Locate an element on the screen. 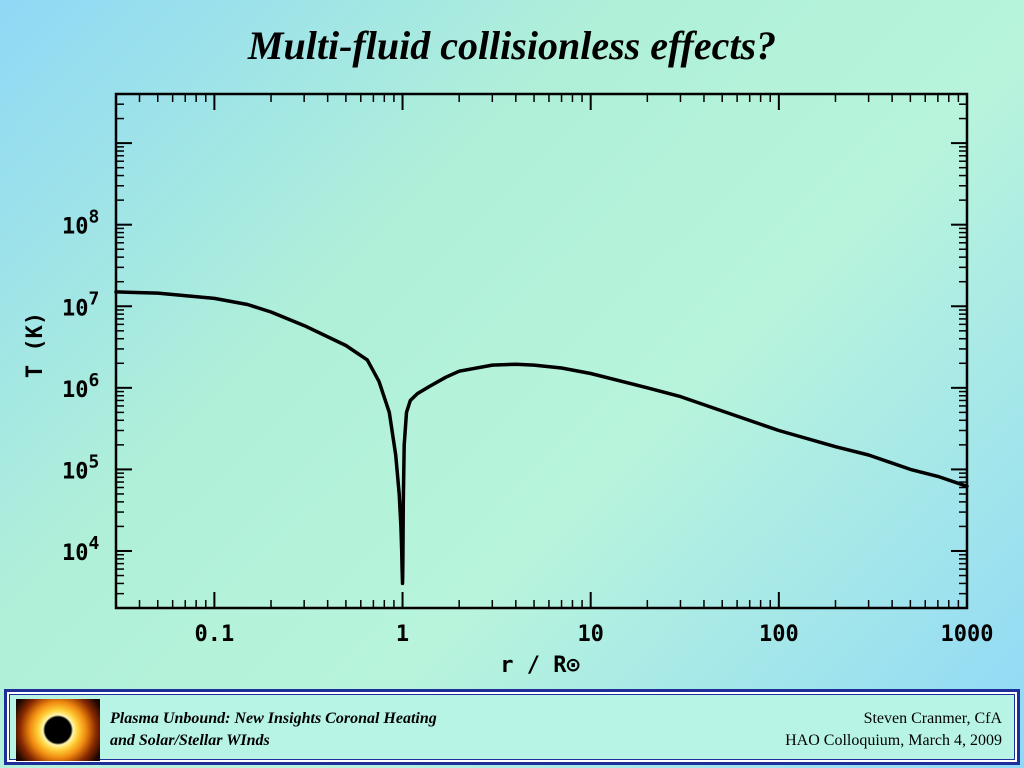 This screenshot has width=1024, height=768. y-tick-exponent: 8 is located at coordinates (94, 217).